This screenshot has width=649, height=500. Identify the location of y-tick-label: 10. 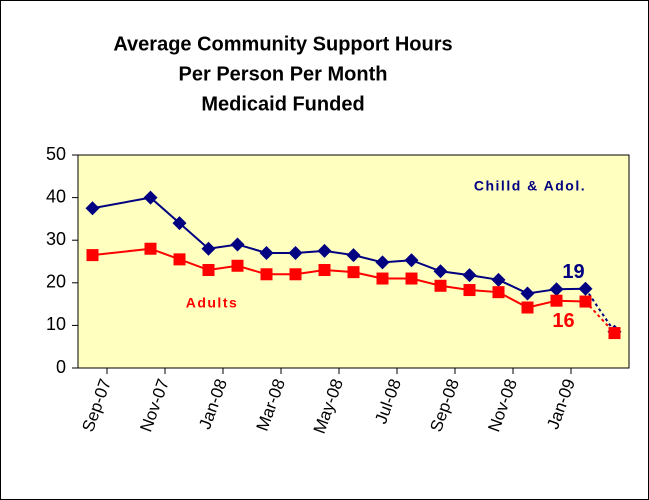
(56, 324).